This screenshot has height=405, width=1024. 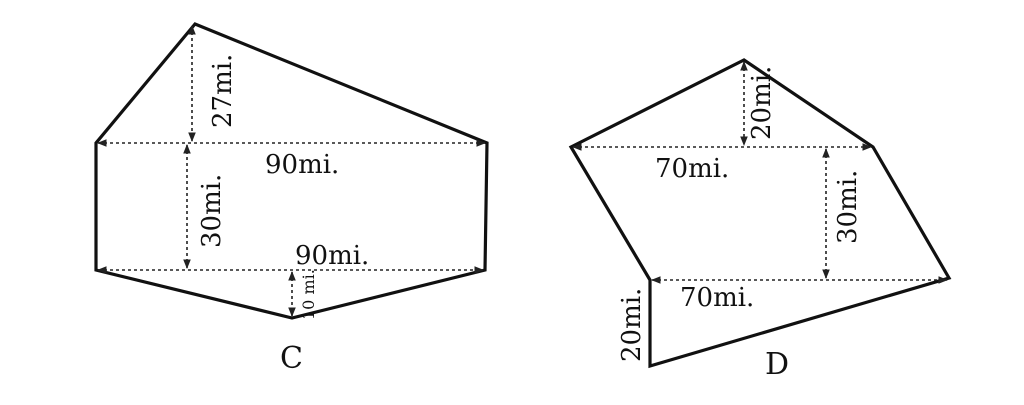 I want to click on figure-d-top-height-label: 20mi., so click(x=762, y=103).